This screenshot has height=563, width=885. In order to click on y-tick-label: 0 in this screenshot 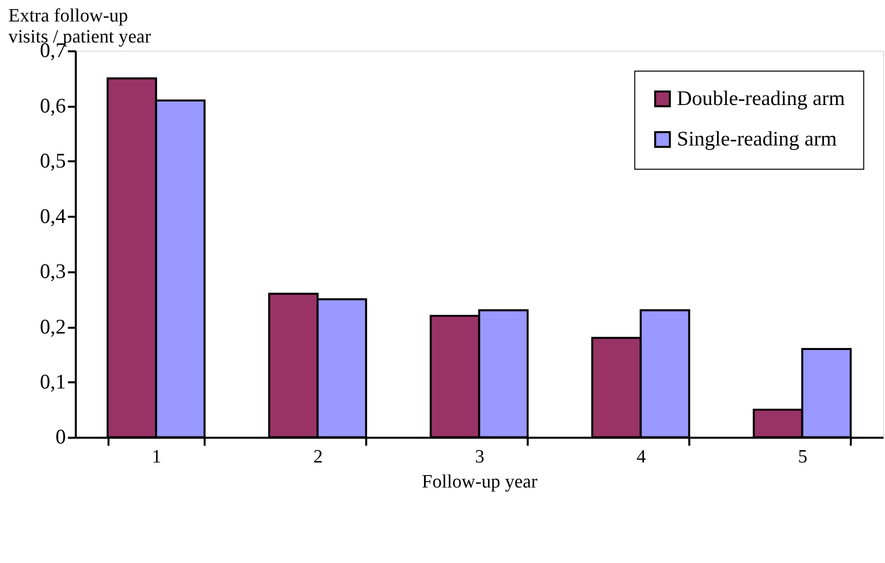, I will do `click(61, 436)`.